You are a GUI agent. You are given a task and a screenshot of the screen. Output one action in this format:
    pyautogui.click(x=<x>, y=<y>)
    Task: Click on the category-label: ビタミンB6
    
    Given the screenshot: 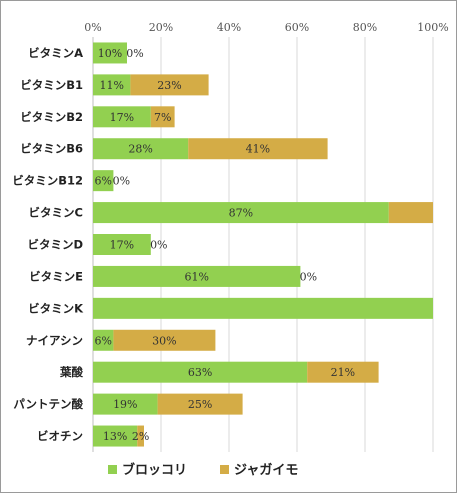 What is the action you would take?
    pyautogui.click(x=51, y=149)
    